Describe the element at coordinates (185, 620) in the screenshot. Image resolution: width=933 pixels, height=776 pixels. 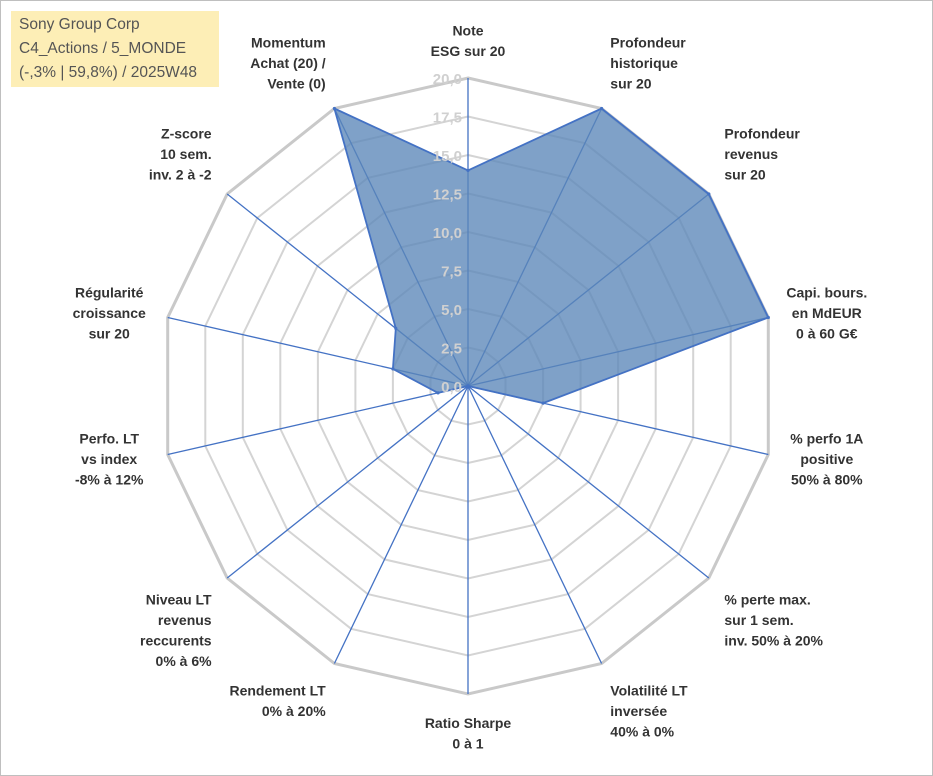
I see `axis-label-10-line-2: revenus` at that location.